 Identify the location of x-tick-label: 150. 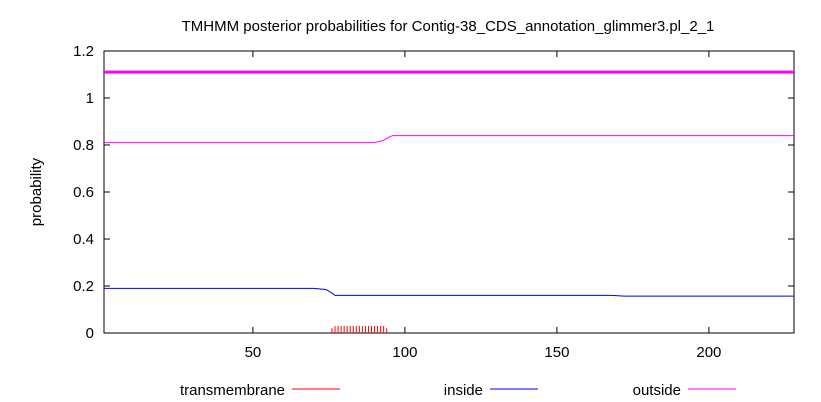
(556, 352).